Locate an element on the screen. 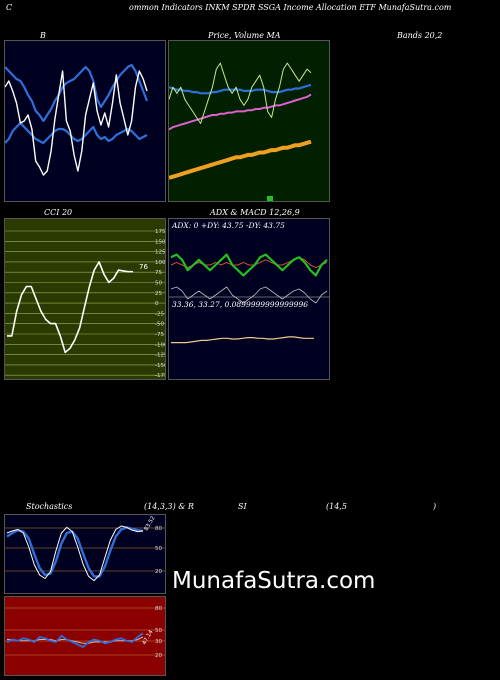 Image resolution: width=500 pixels, height=680 pixels. rsi-chart: 80 50 30 20 47.14 is located at coordinates (85, 632).